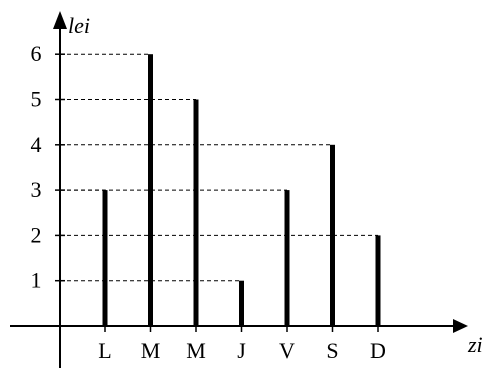 This screenshot has height=370, width=491. I want to click on y-tick-label: 3, so click(36, 189).